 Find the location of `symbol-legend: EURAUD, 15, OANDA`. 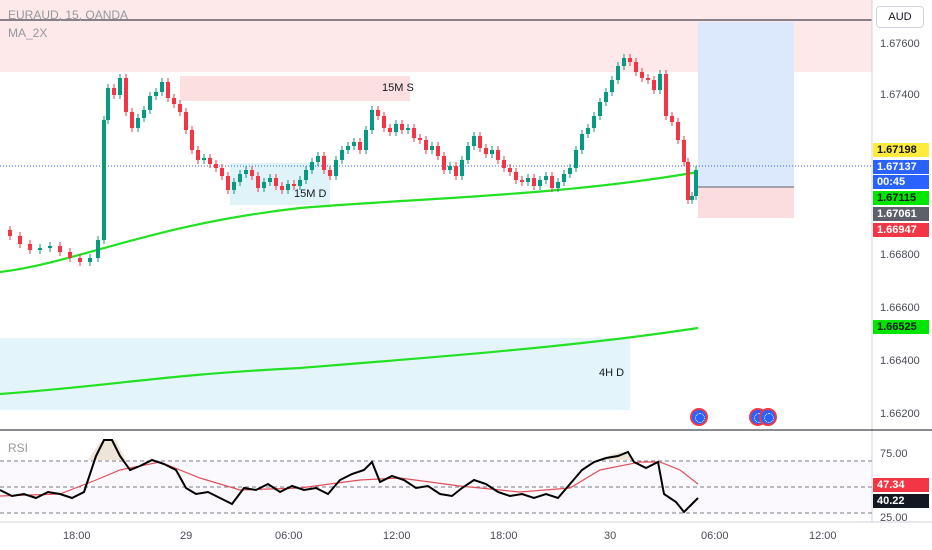

symbol-legend: EURAUD, 15, OANDA is located at coordinates (68, 15).